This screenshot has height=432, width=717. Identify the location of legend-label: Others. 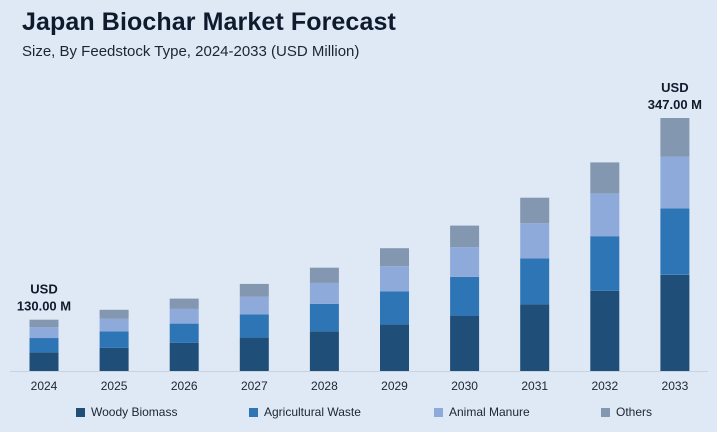
(634, 412).